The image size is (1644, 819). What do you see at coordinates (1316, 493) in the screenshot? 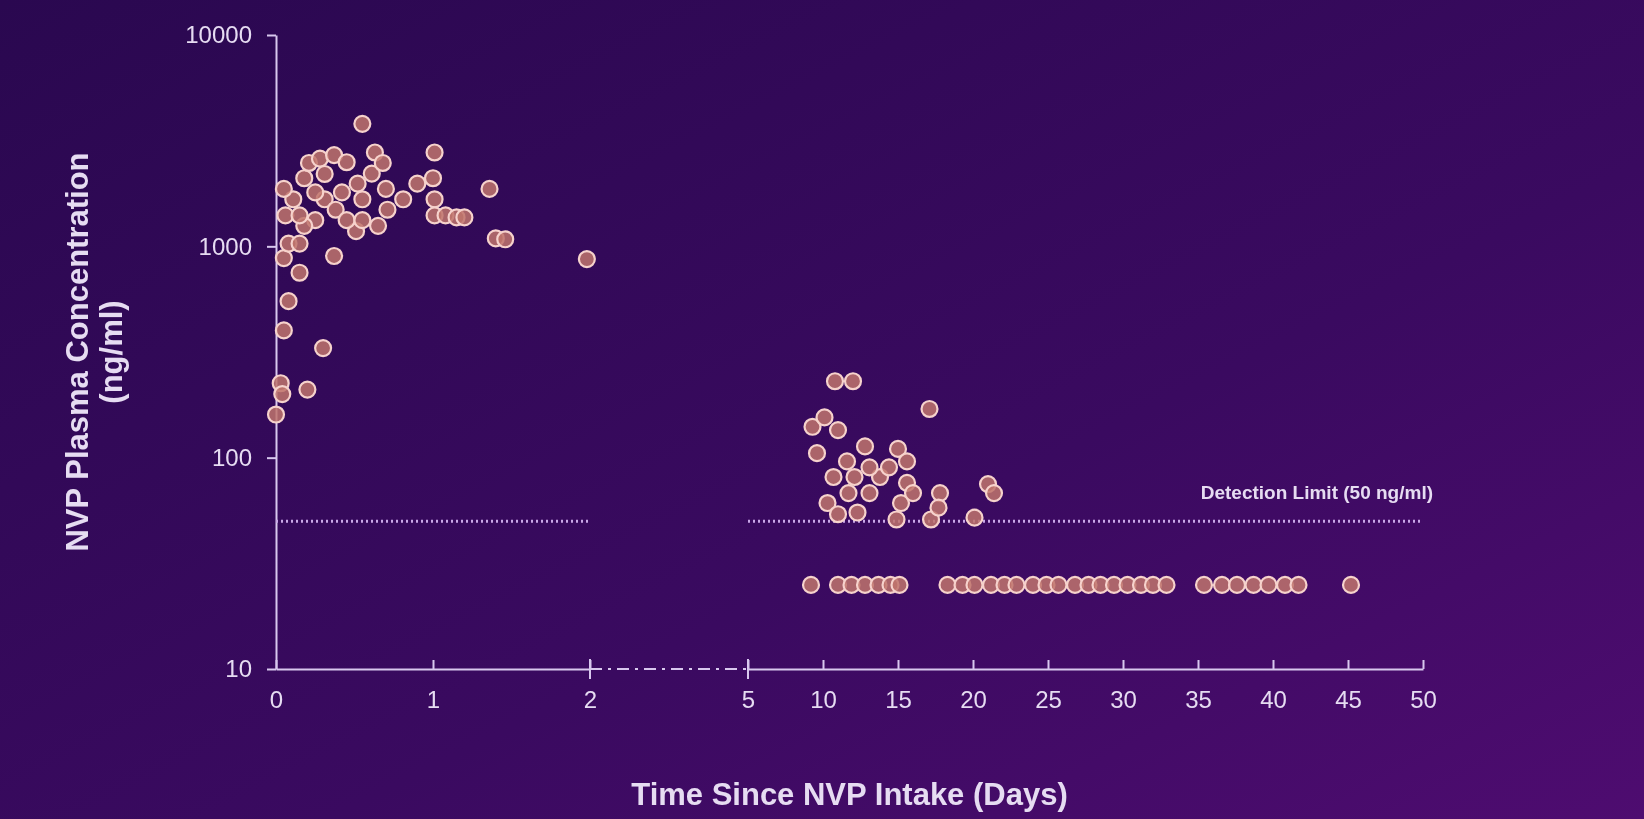
I see `ref-line-label: Detection Limit (50 ng/ml)` at bounding box center [1316, 493].